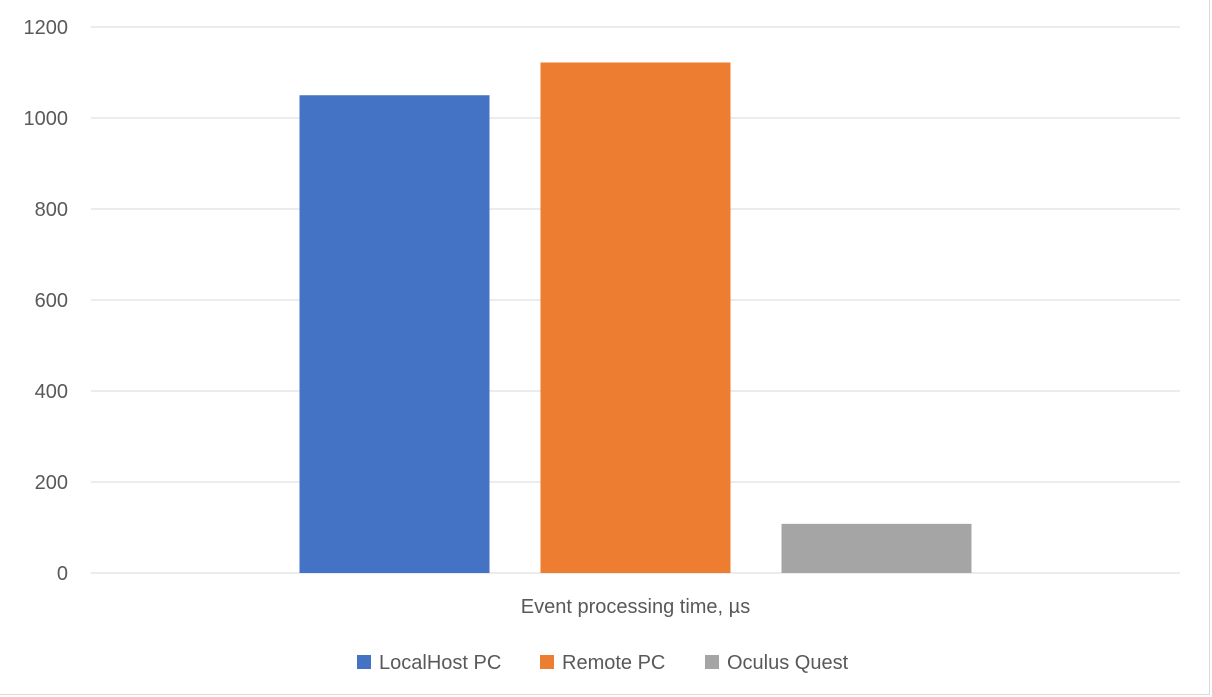 The width and height of the screenshot is (1212, 697). Describe the element at coordinates (51, 301) in the screenshot. I see `y-tick-label: 600` at that location.